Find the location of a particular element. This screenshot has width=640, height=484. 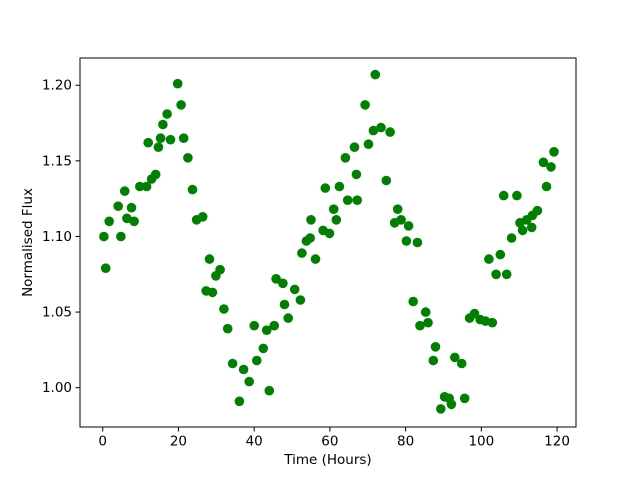

x-tick-label: 120 is located at coordinates (557, 442).